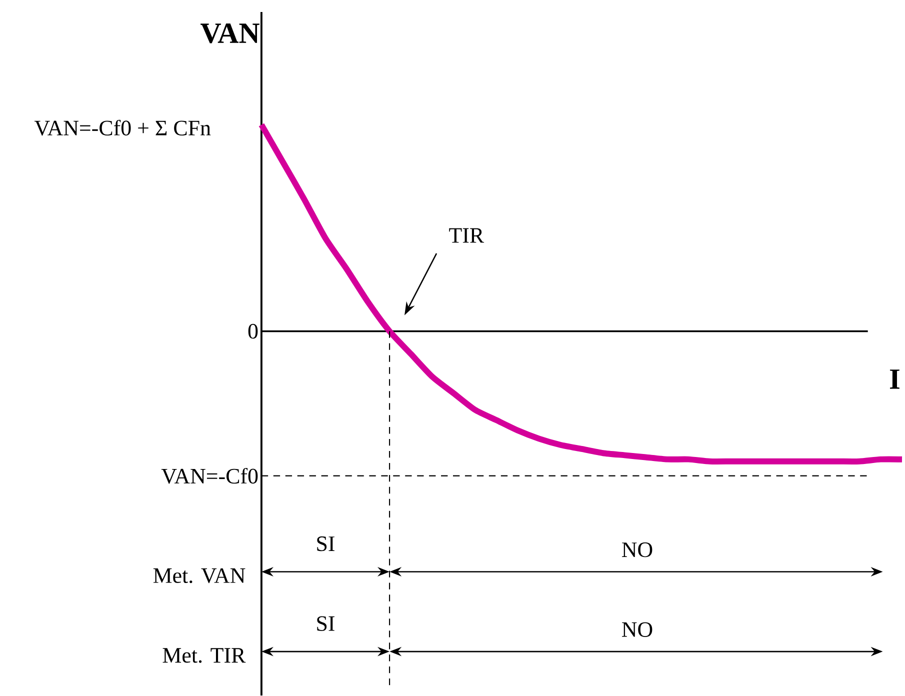  What do you see at coordinates (230, 33) in the screenshot?
I see `y-axis-title: VAN` at bounding box center [230, 33].